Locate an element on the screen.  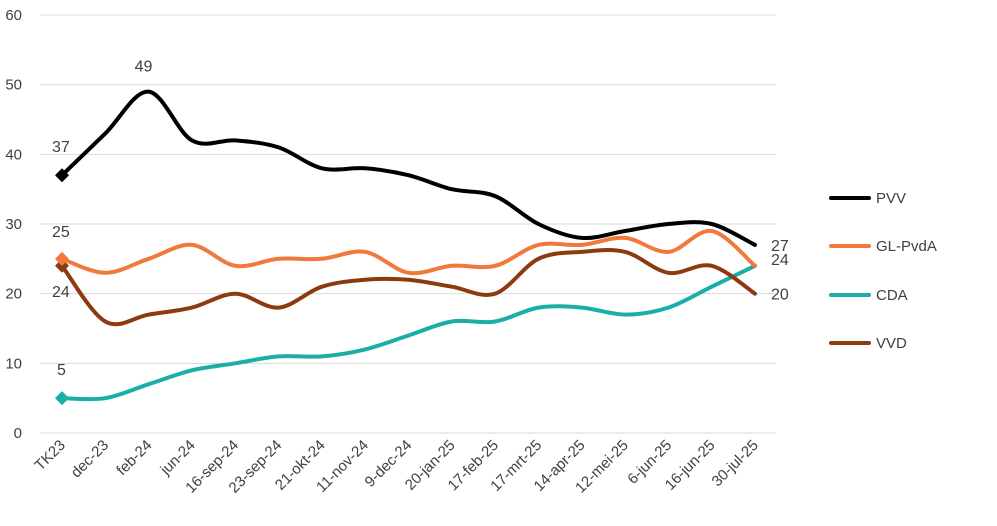
x-tick-label: 30-jul-25 is located at coordinates (735, 463).